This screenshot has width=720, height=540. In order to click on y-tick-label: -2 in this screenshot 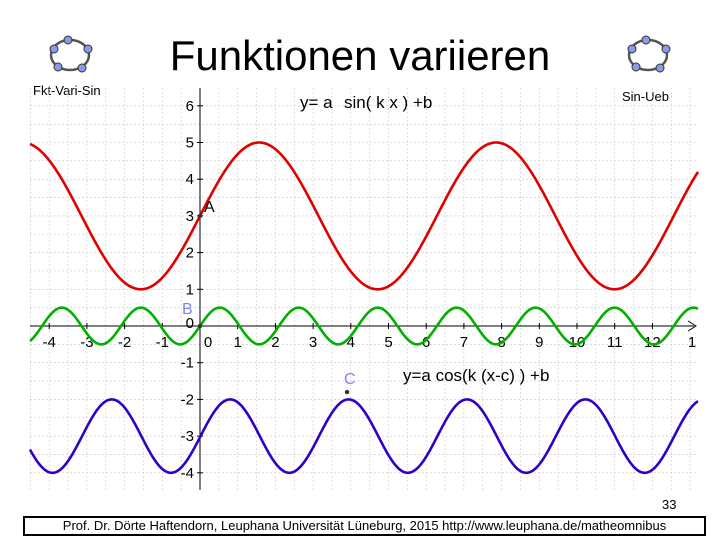, I will do `click(187, 399)`.